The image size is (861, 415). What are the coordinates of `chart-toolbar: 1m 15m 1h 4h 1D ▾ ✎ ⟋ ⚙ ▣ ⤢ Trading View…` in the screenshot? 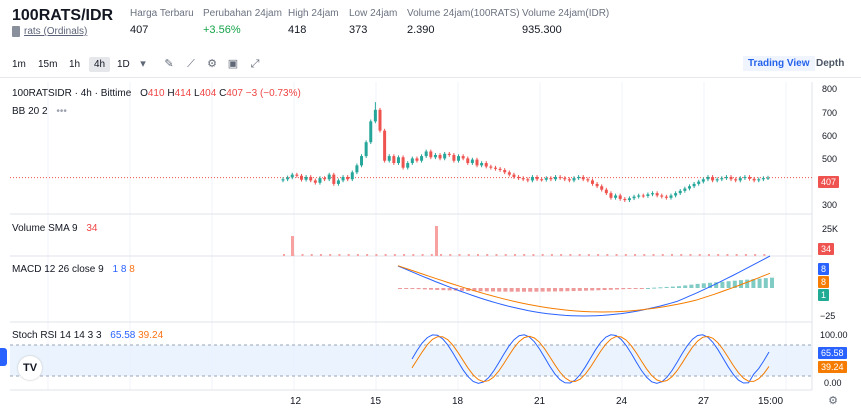 It's located at (430, 65).